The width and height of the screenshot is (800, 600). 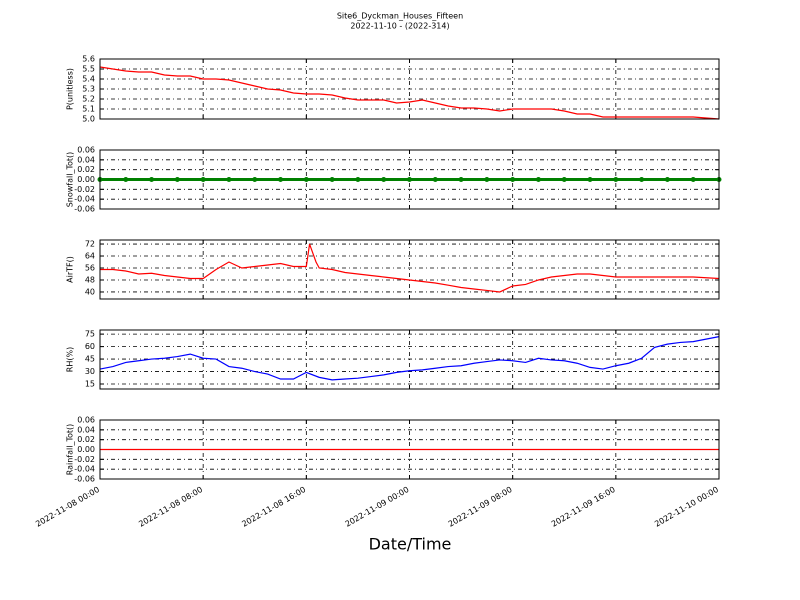 What do you see at coordinates (90, 256) in the screenshot?
I see `y-tick-label: 64` at bounding box center [90, 256].